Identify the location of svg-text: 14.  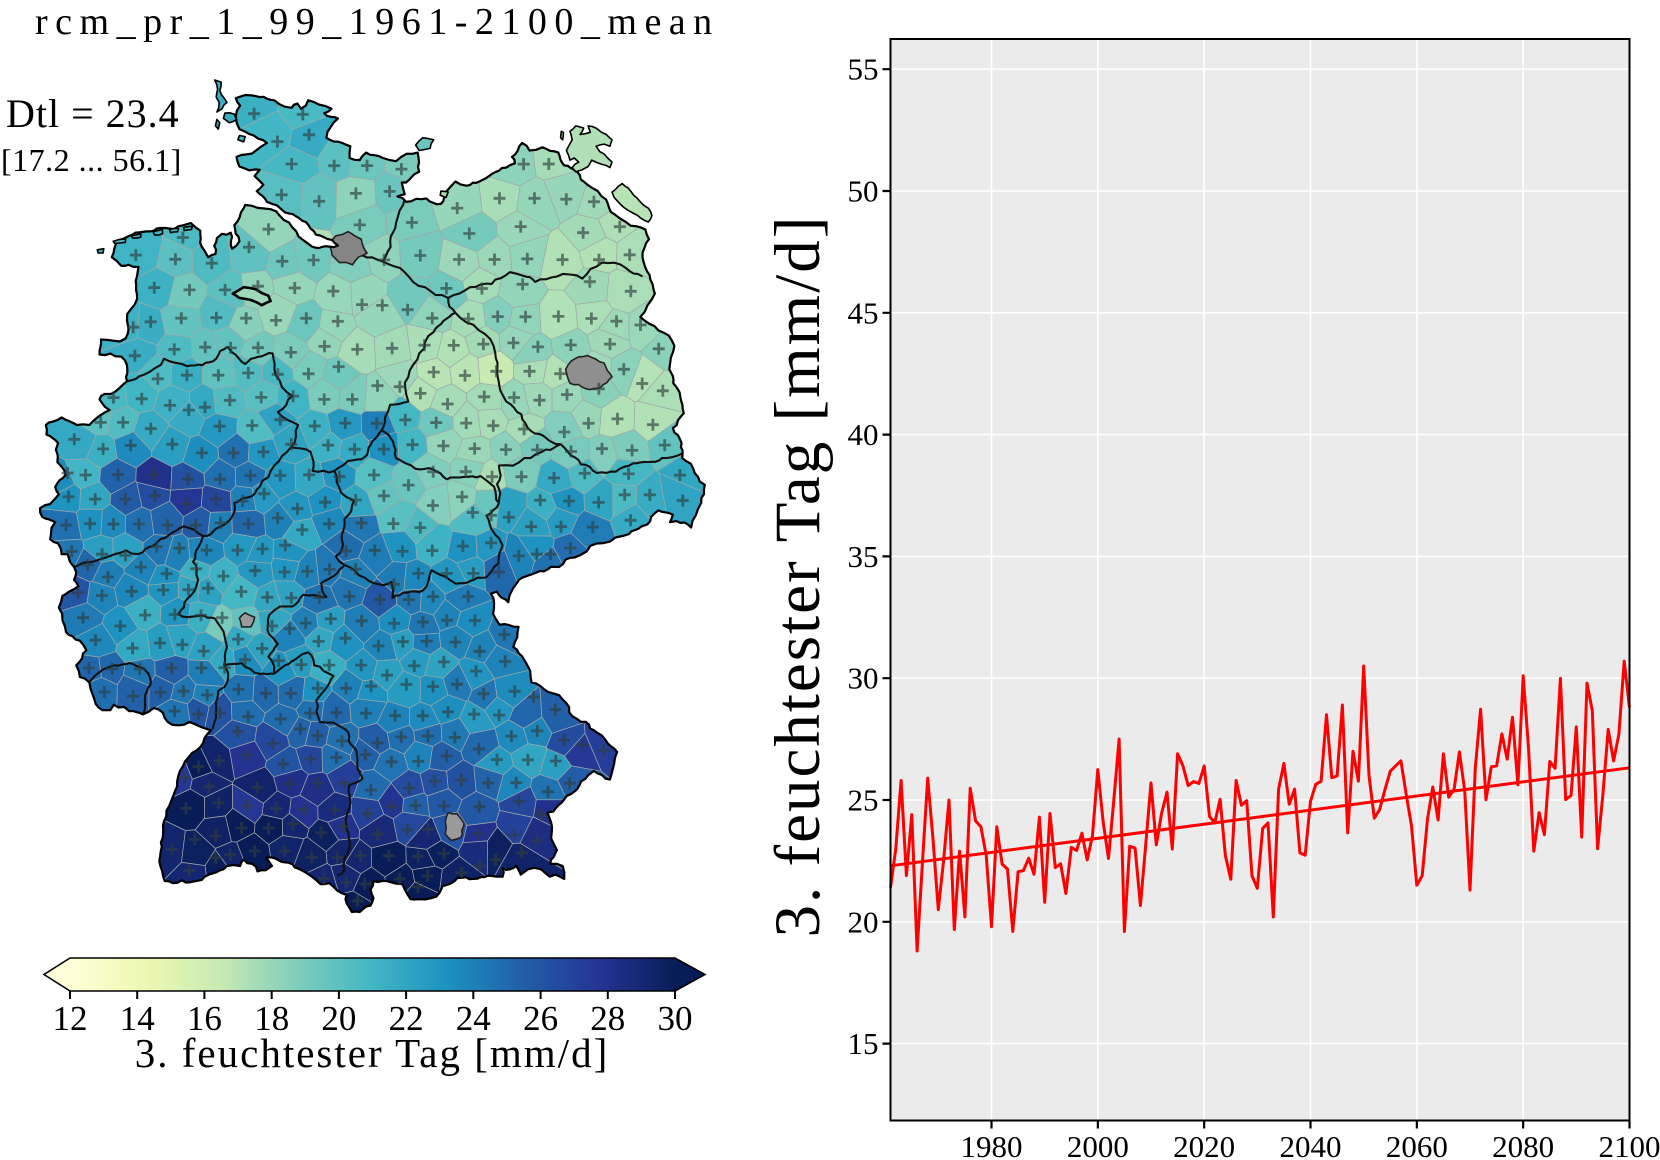
(137, 1018).